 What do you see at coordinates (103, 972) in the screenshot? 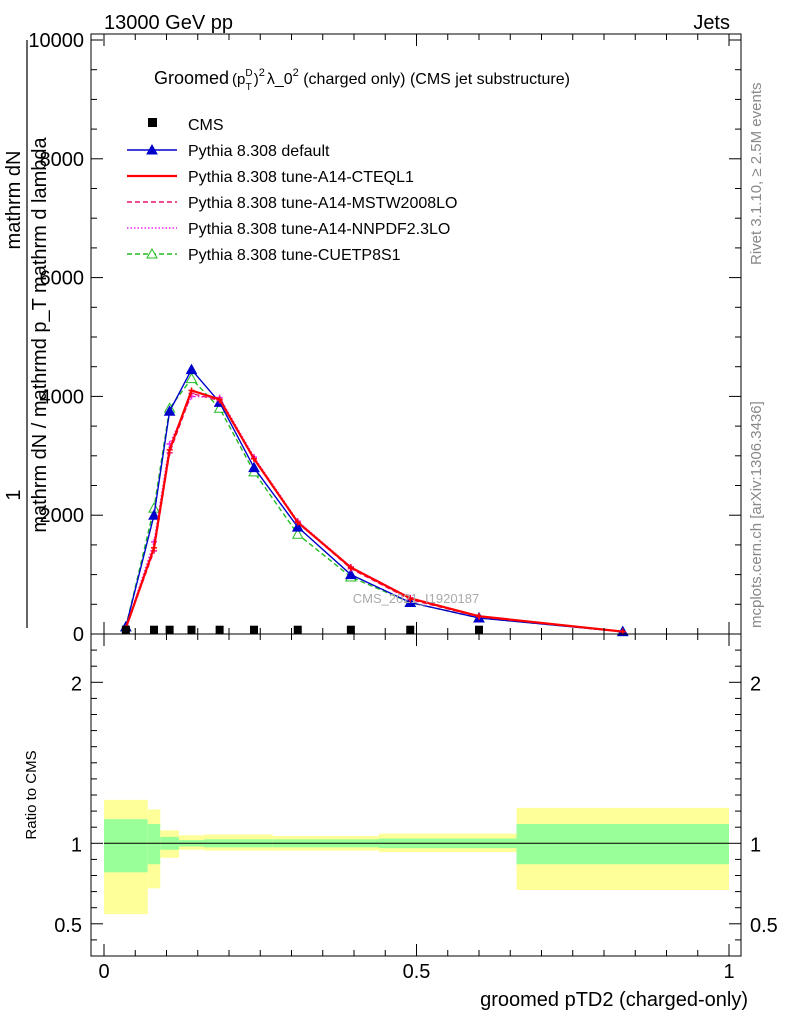
I see `xtick-label: 0` at bounding box center [103, 972].